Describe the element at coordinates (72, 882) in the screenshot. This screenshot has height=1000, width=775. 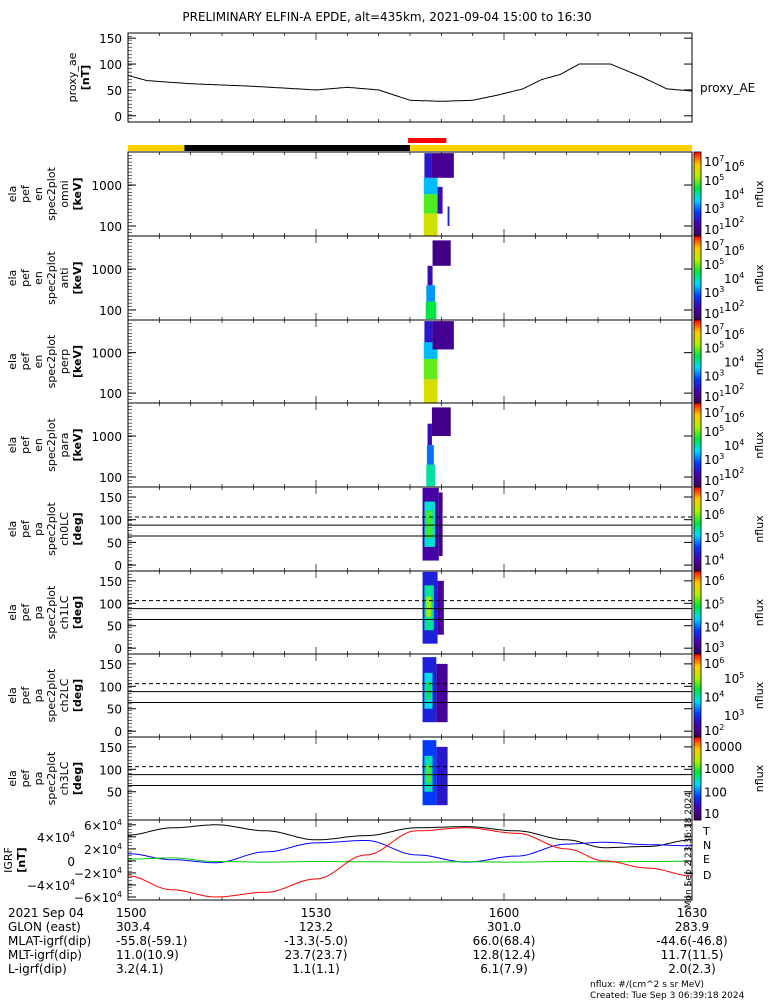
I see `y-tick-label-exp: 4` at that location.